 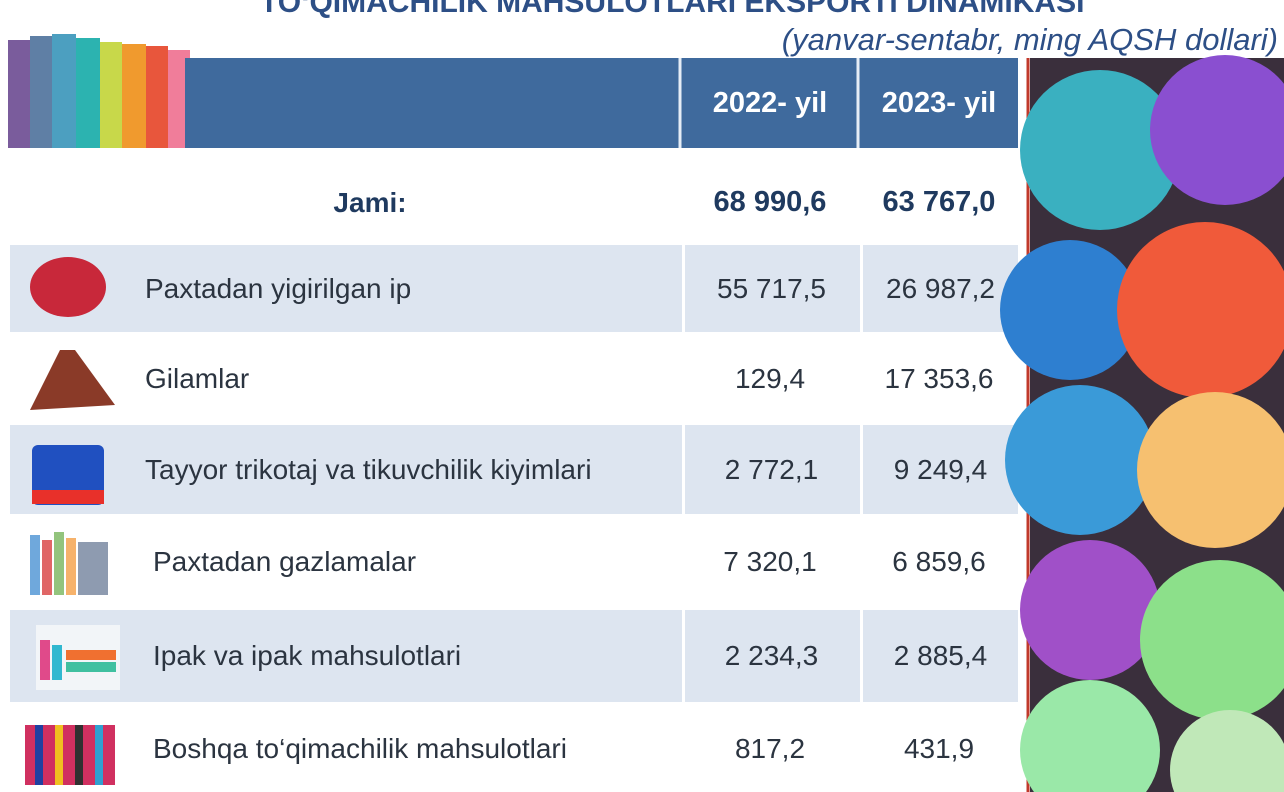 What do you see at coordinates (770, 288) in the screenshot?
I see `row-value: 55 717,5` at bounding box center [770, 288].